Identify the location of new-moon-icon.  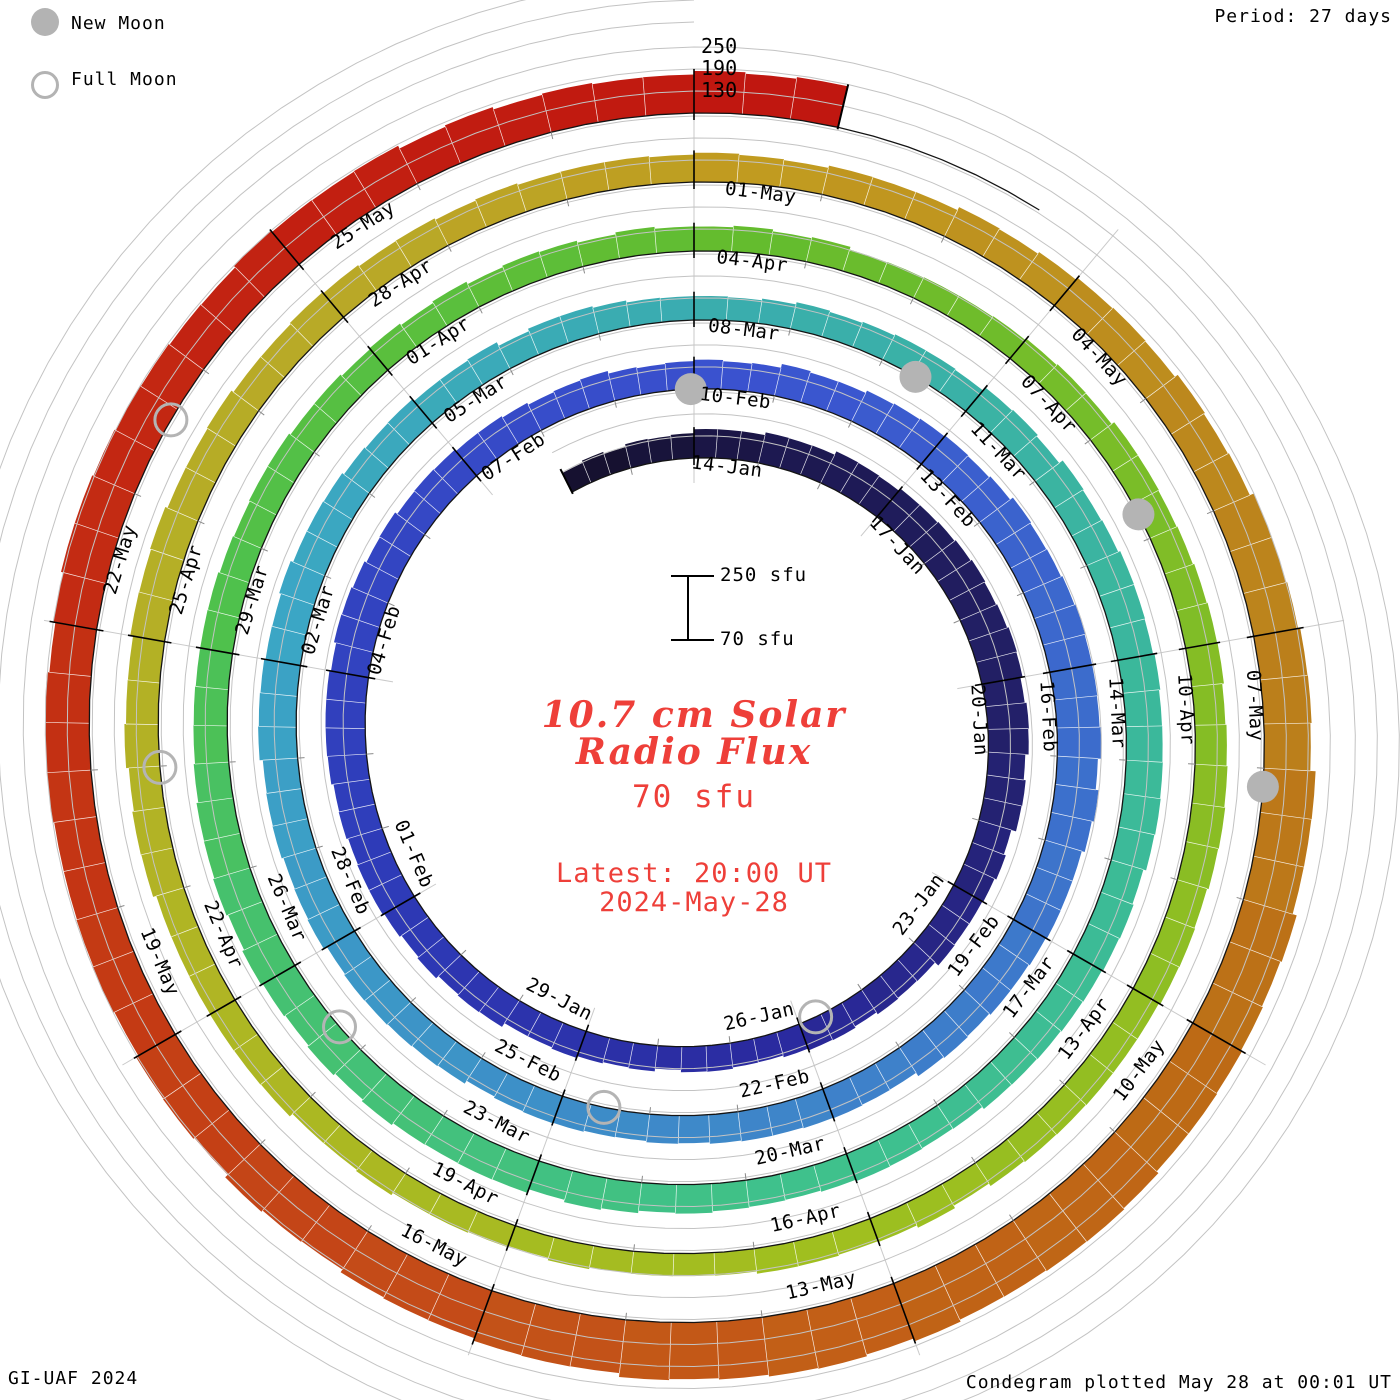
(45, 22).